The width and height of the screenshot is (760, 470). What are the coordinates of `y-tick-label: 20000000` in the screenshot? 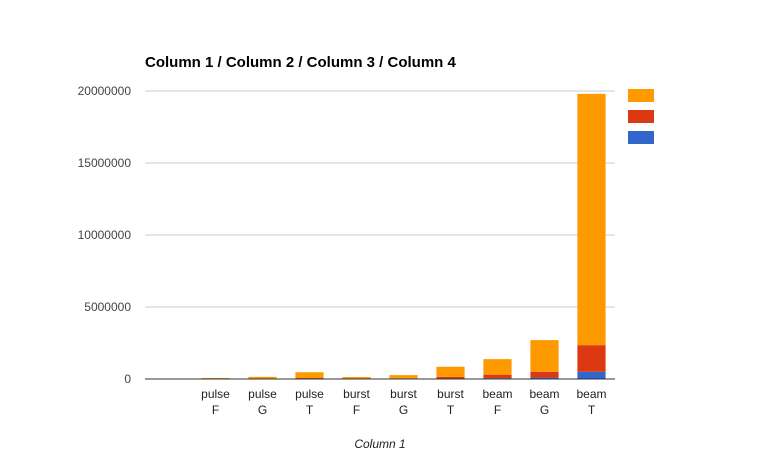 It's located at (105, 91).